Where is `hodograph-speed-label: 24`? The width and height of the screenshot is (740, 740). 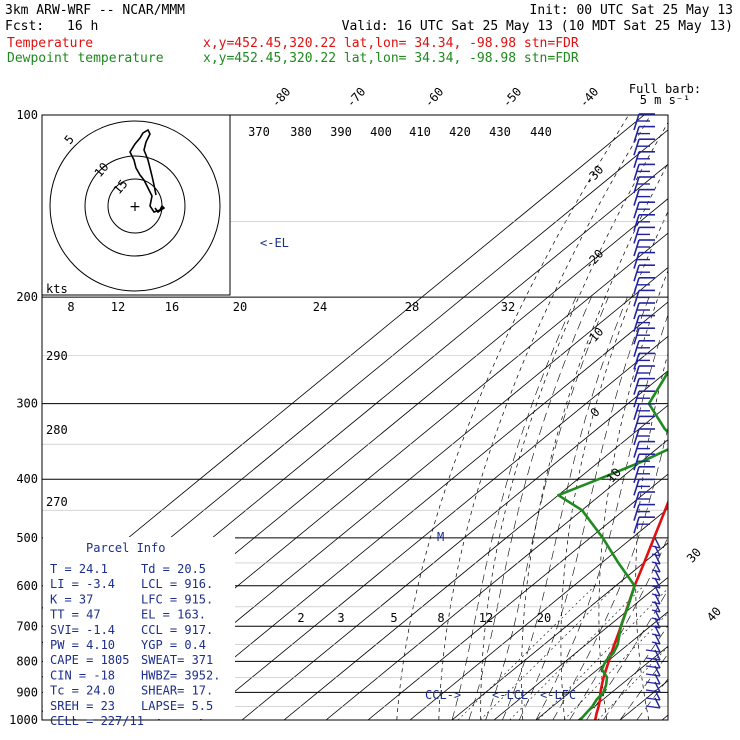 hodograph-speed-label: 24 is located at coordinates (320, 307).